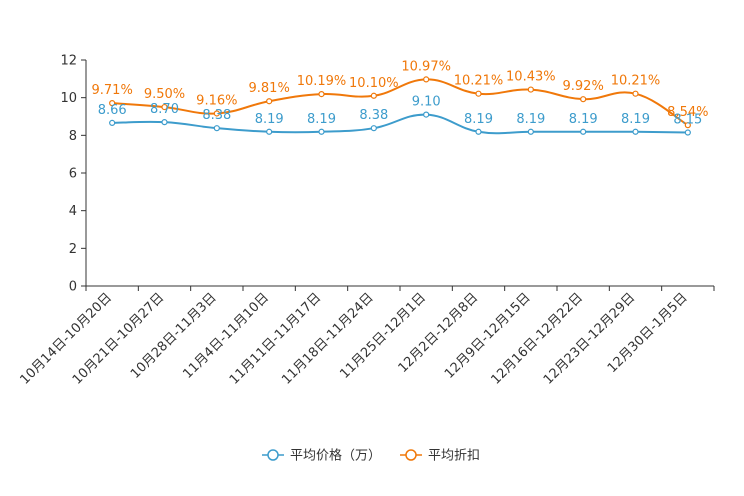 The image size is (744, 496). What do you see at coordinates (73, 287) in the screenshot?
I see `y-tick-label: 0` at bounding box center [73, 287].